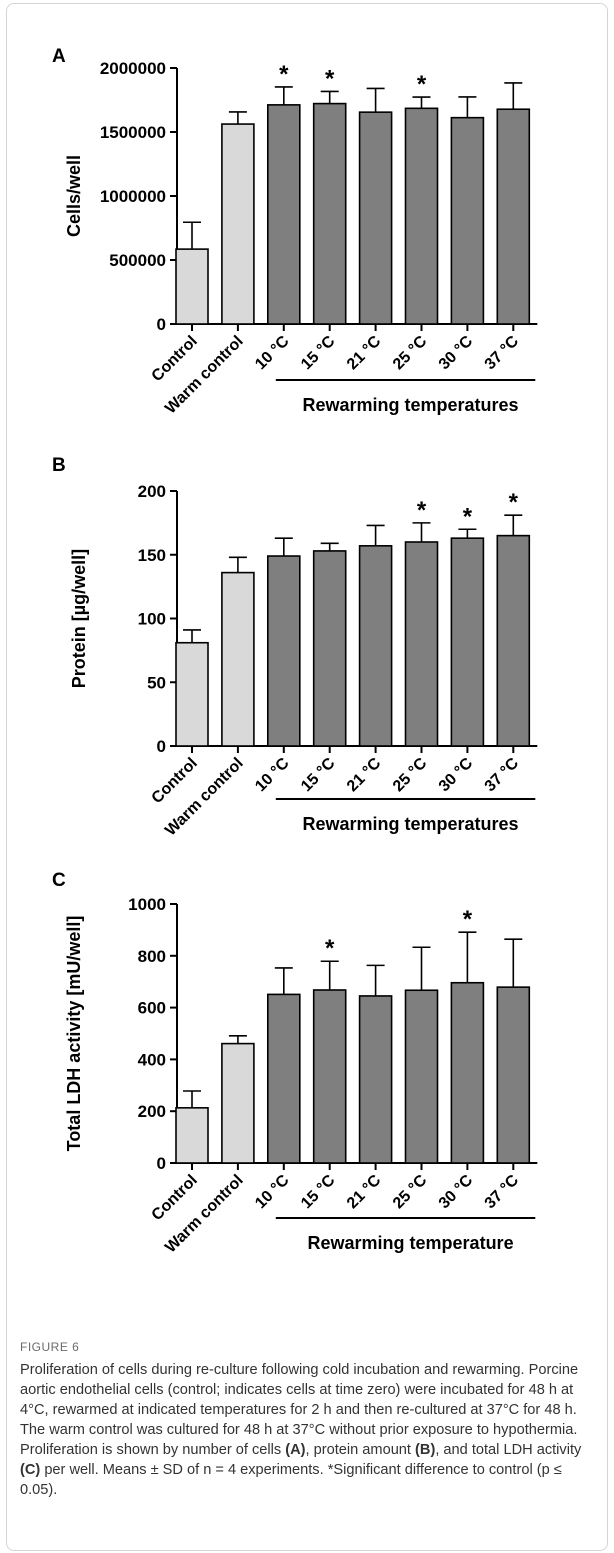 The height and width of the screenshot is (1553, 614). What do you see at coordinates (74, 1034) in the screenshot?
I see `y-axis-label: Total LDH activity [mU/well]` at bounding box center [74, 1034].